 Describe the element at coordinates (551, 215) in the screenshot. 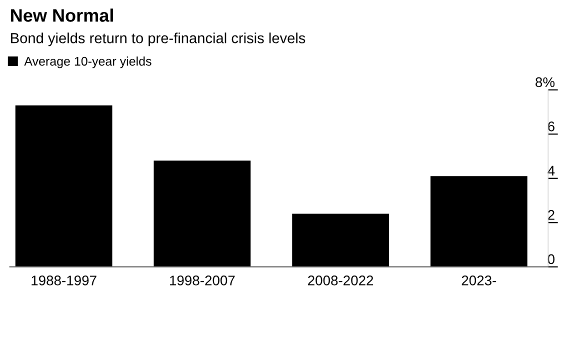

I see `y-tick-label: 2` at that location.